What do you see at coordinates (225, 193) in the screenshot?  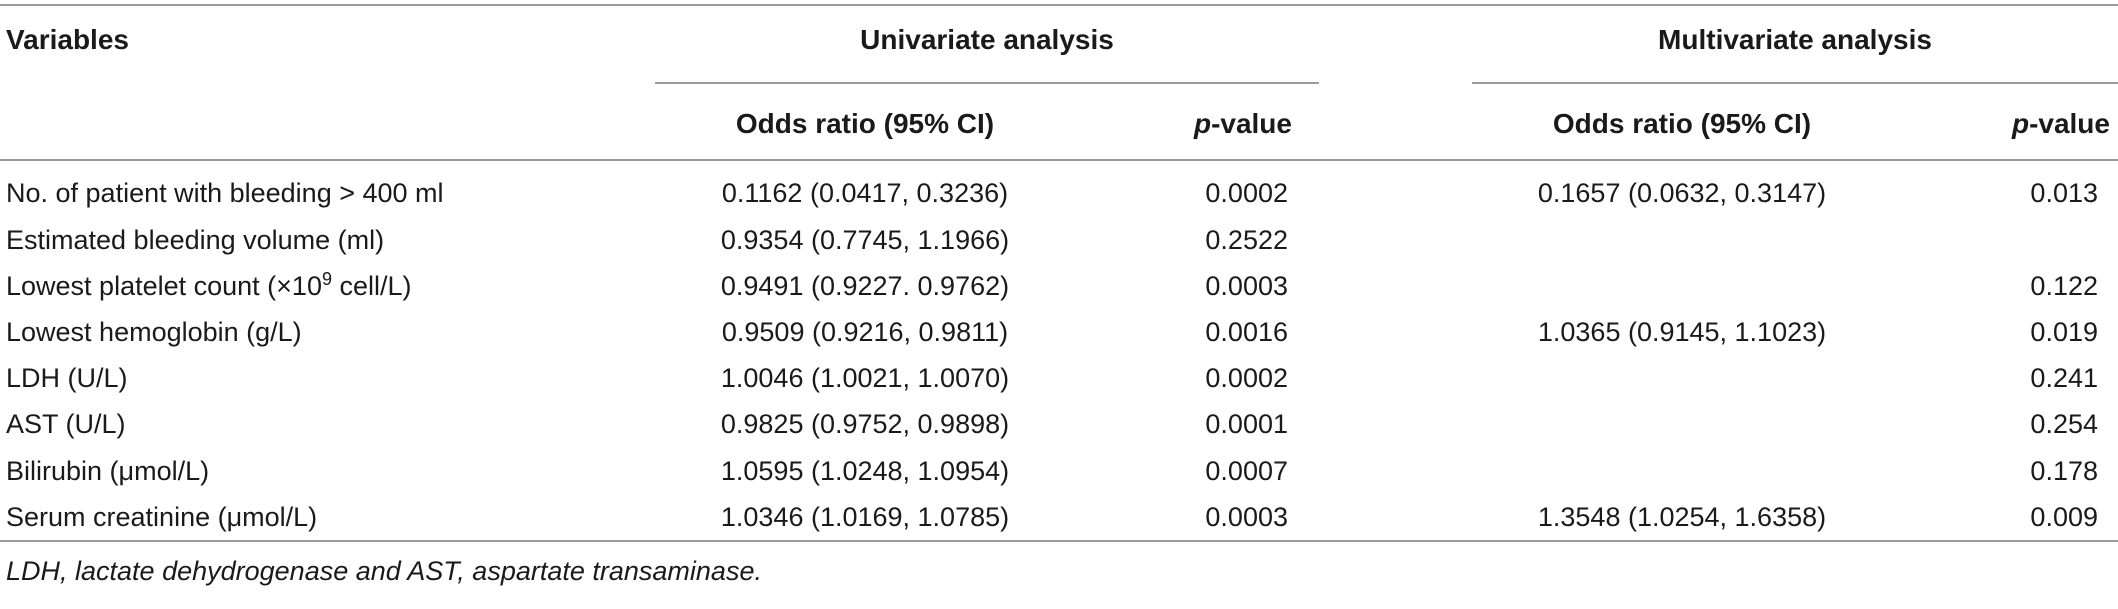 I see `row-0-variable: No. of patient with bleeding > 400 ml` at bounding box center [225, 193].